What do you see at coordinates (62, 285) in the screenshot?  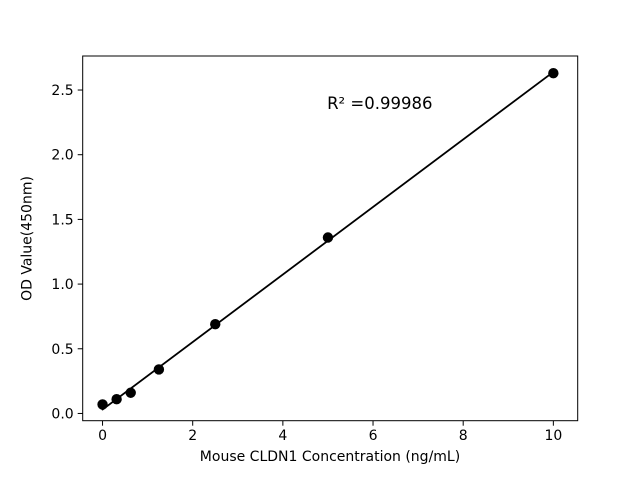 I see `y-tick-label: 1.0` at bounding box center [62, 285].